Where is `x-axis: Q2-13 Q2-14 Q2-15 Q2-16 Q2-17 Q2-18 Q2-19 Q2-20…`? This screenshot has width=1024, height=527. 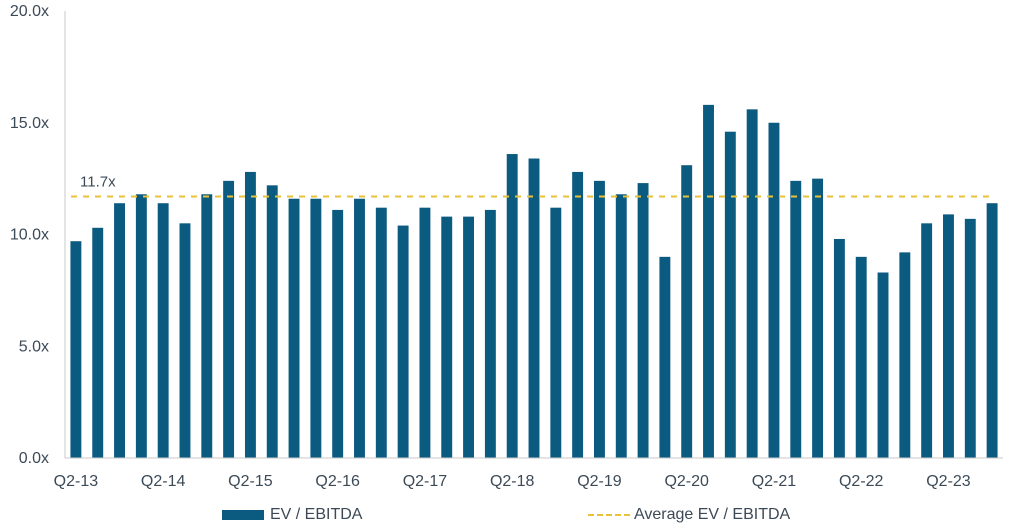 x-axis: Q2-13 Q2-14 Q2-15 Q2-16 Q2-17 Q2-18 Q2-19 Q2-20… is located at coordinates (528, 473).